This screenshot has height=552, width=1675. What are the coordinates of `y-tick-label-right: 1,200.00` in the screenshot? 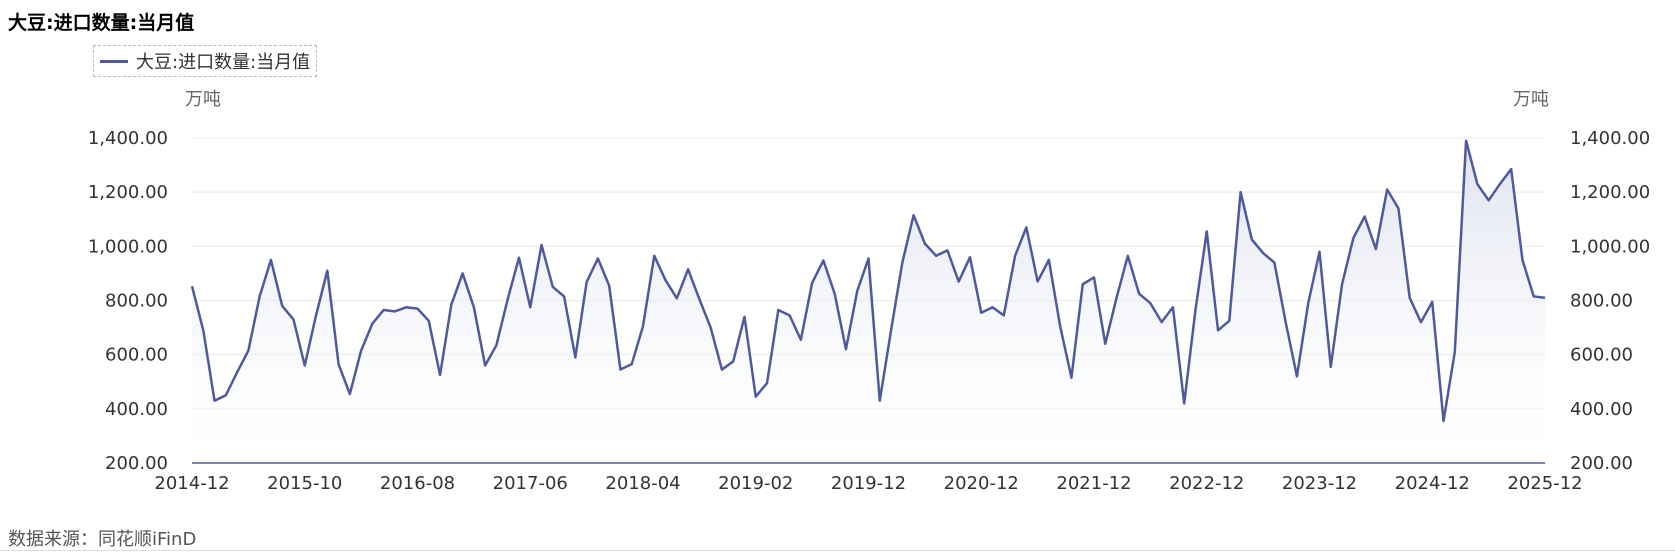 It's located at (1610, 192).